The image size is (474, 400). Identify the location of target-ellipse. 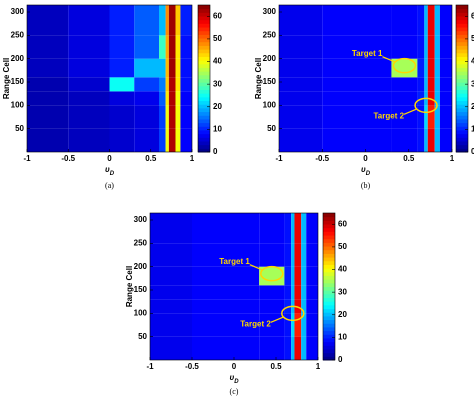
(426, 105).